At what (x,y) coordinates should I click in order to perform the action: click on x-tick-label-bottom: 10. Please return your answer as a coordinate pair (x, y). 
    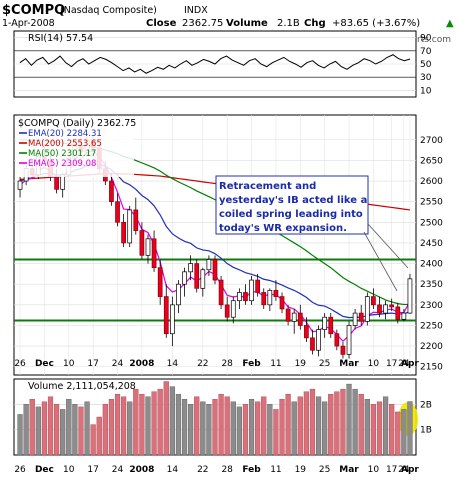
    Looking at the image, I should click on (374, 470).